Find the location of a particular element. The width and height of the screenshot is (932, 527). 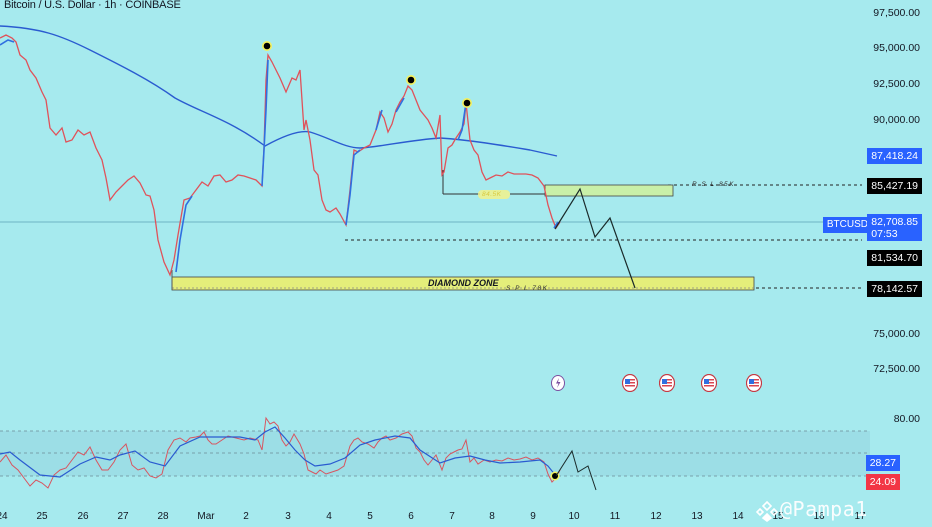

last-price-tag: 82,708.85 07:53 is located at coordinates (894, 227).